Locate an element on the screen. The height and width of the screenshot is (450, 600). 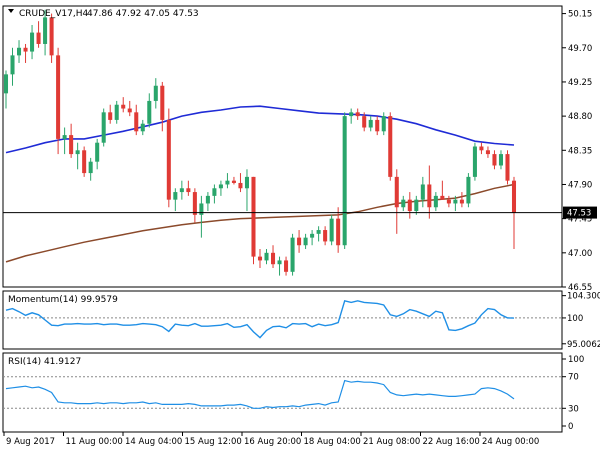
momentum-path is located at coordinates (260, 319).